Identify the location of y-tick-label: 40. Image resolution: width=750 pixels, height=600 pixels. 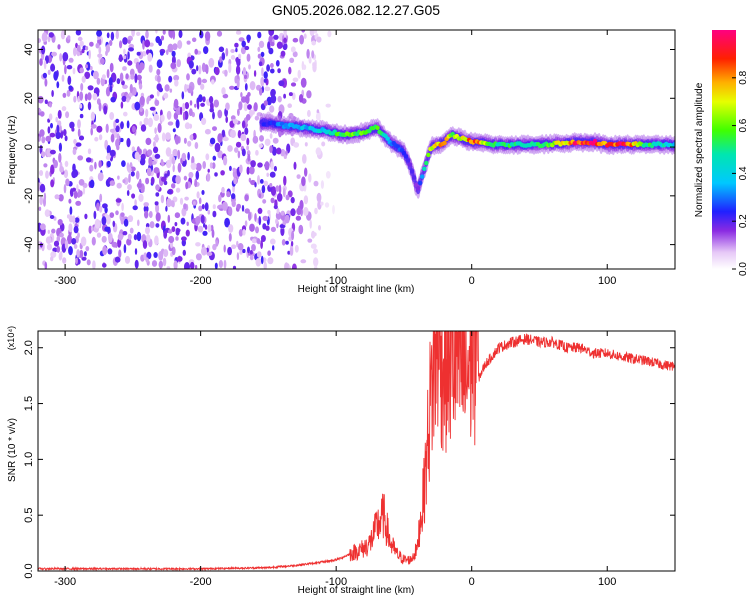
(29, 49).